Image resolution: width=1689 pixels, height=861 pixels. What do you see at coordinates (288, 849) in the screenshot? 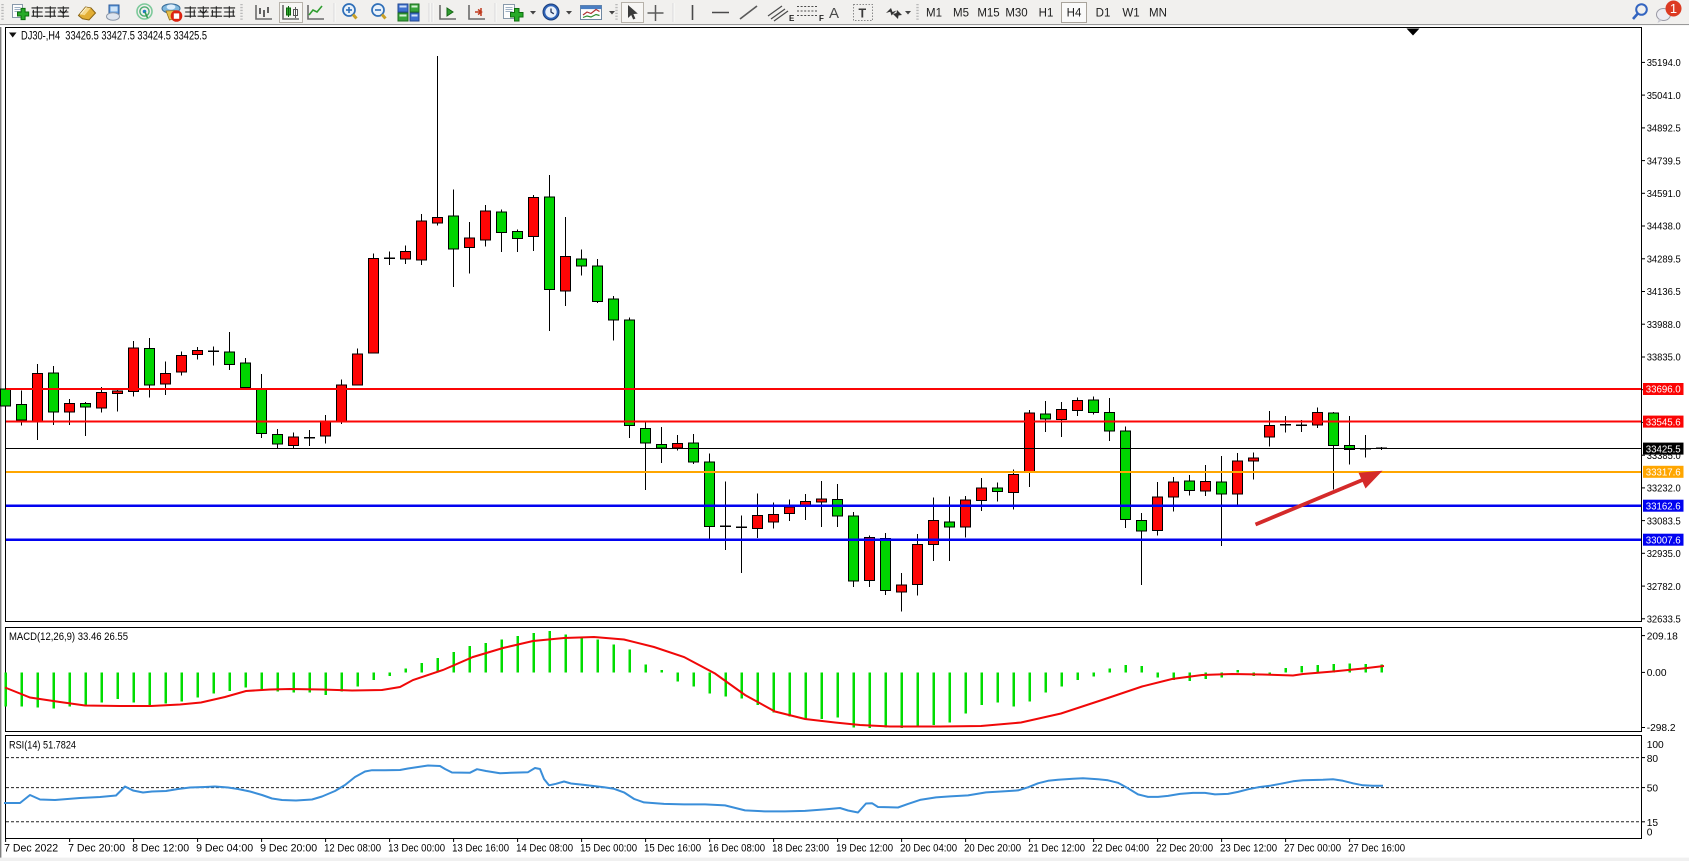
I see `svg-text: 9 Dec 20:00` at bounding box center [288, 849].